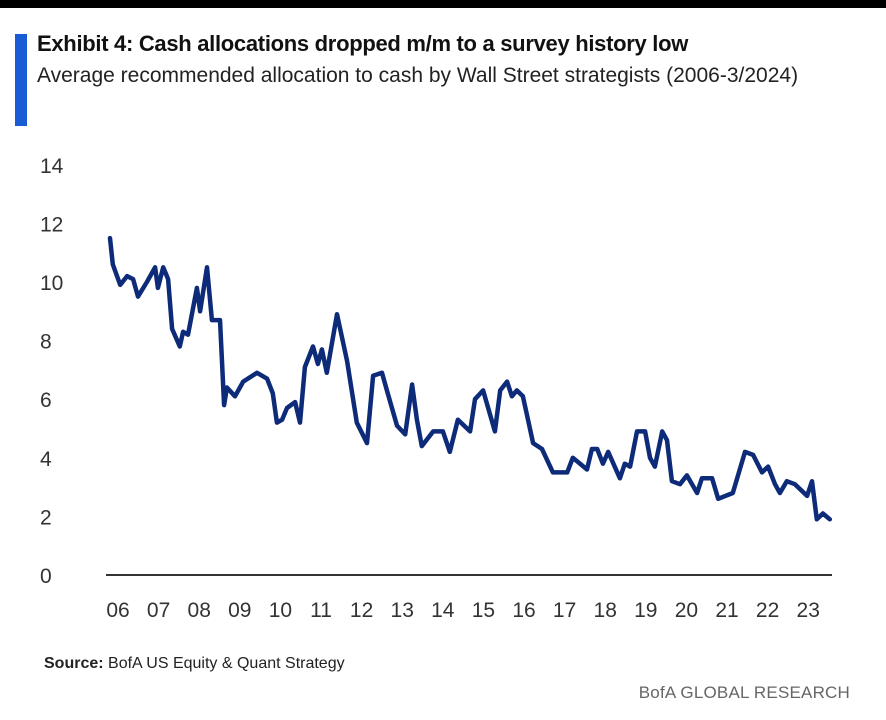 This screenshot has width=886, height=720. What do you see at coordinates (51, 224) in the screenshot?
I see `y-tick-label: 12` at bounding box center [51, 224].